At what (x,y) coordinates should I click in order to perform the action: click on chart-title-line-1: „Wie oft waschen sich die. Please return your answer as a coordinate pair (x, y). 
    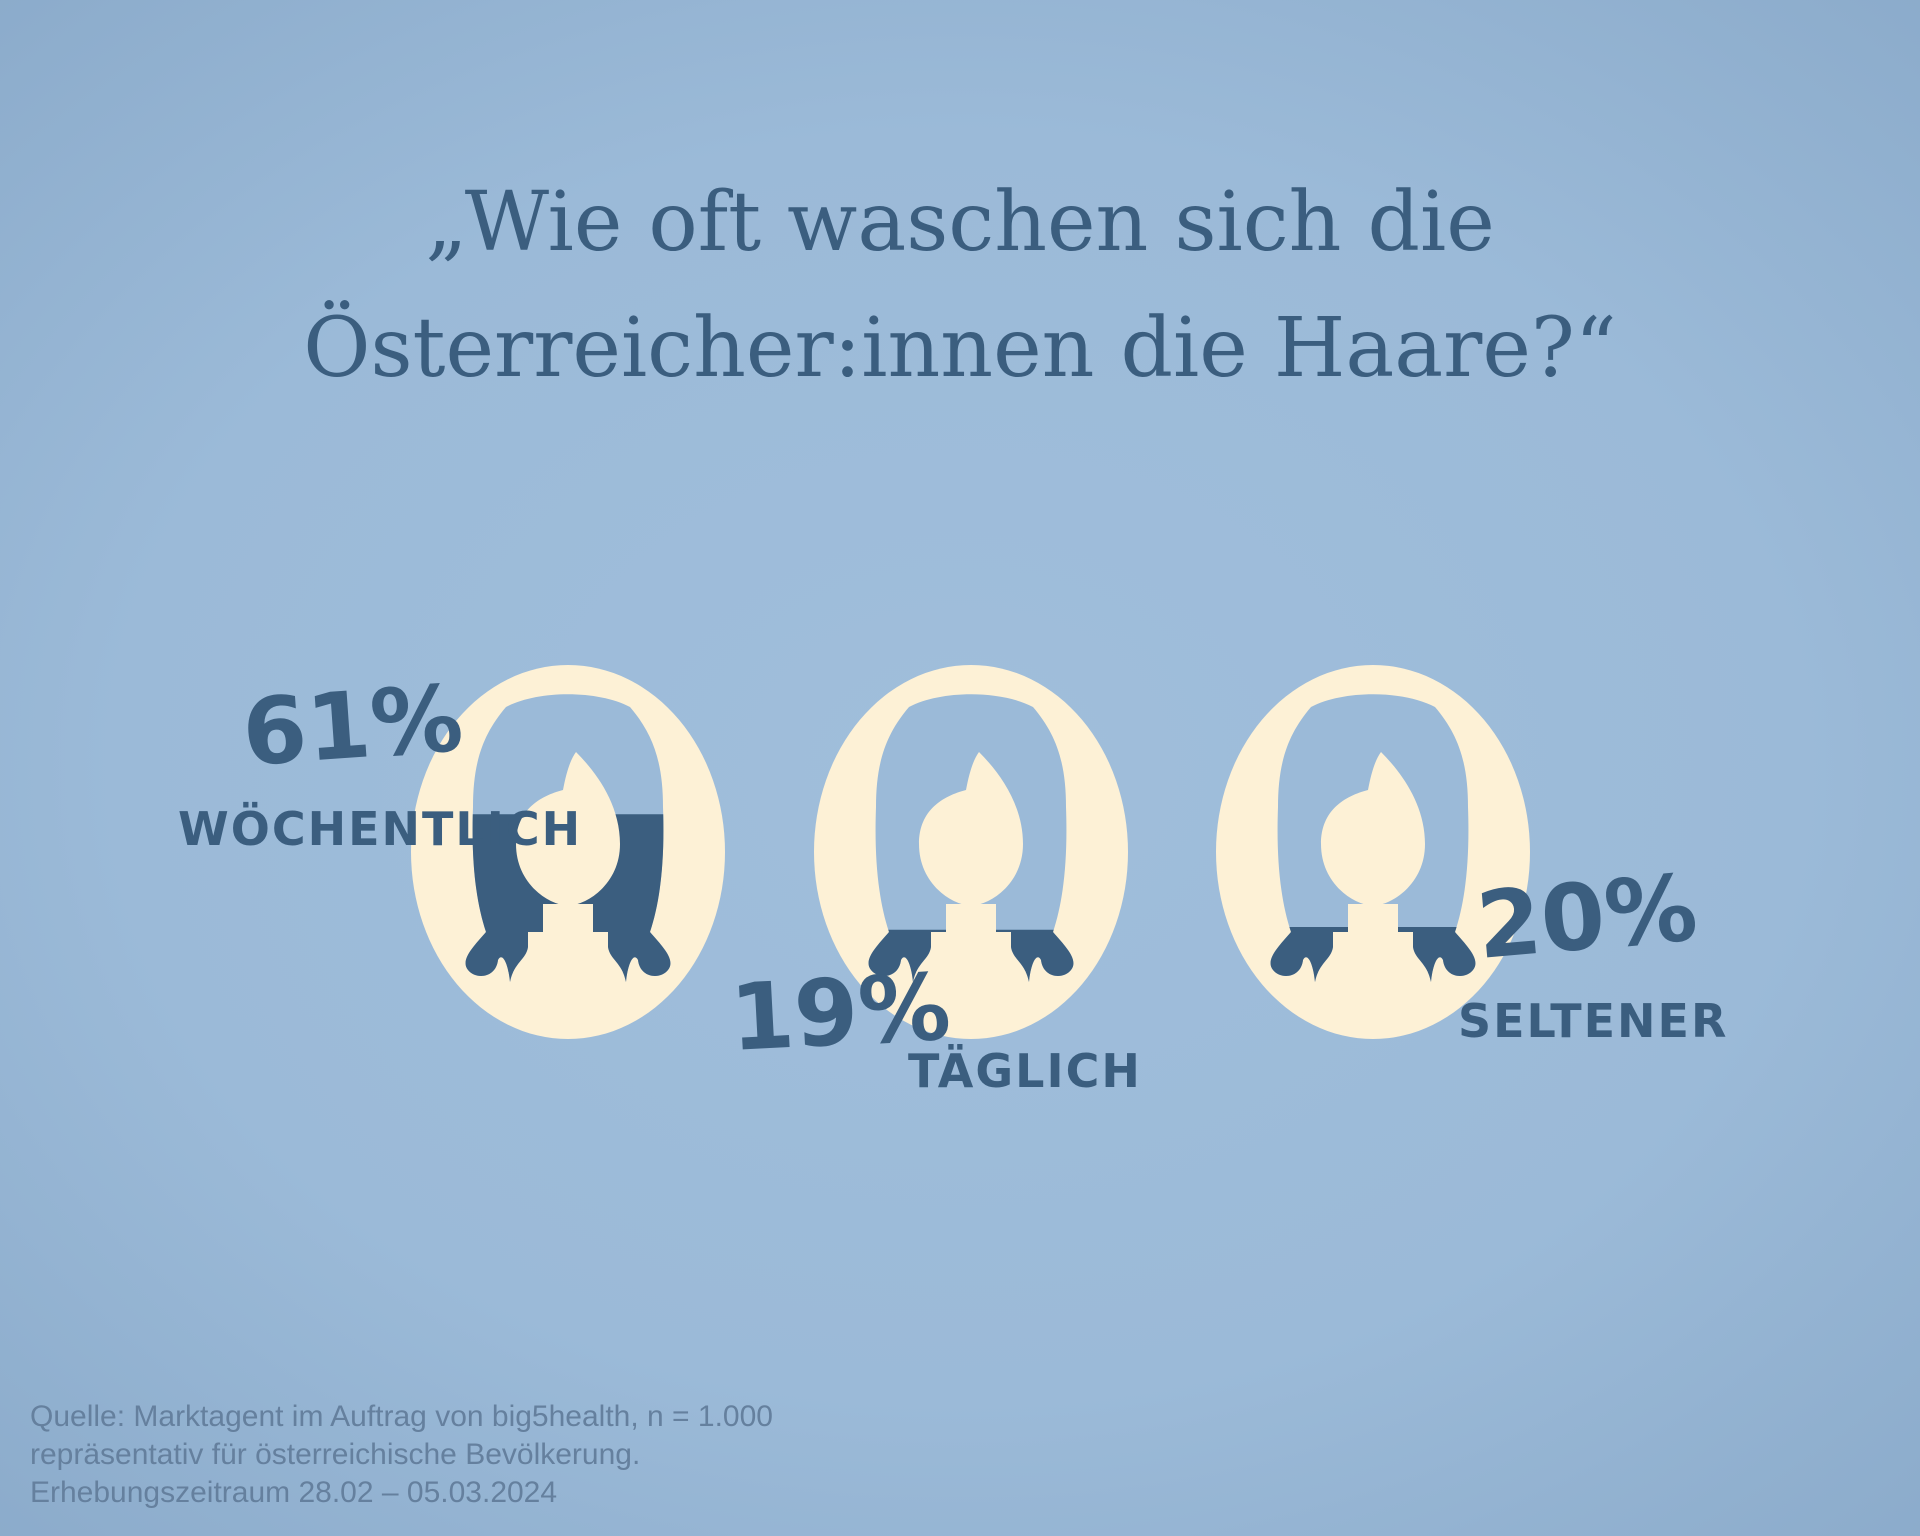
    Looking at the image, I should click on (960, 222).